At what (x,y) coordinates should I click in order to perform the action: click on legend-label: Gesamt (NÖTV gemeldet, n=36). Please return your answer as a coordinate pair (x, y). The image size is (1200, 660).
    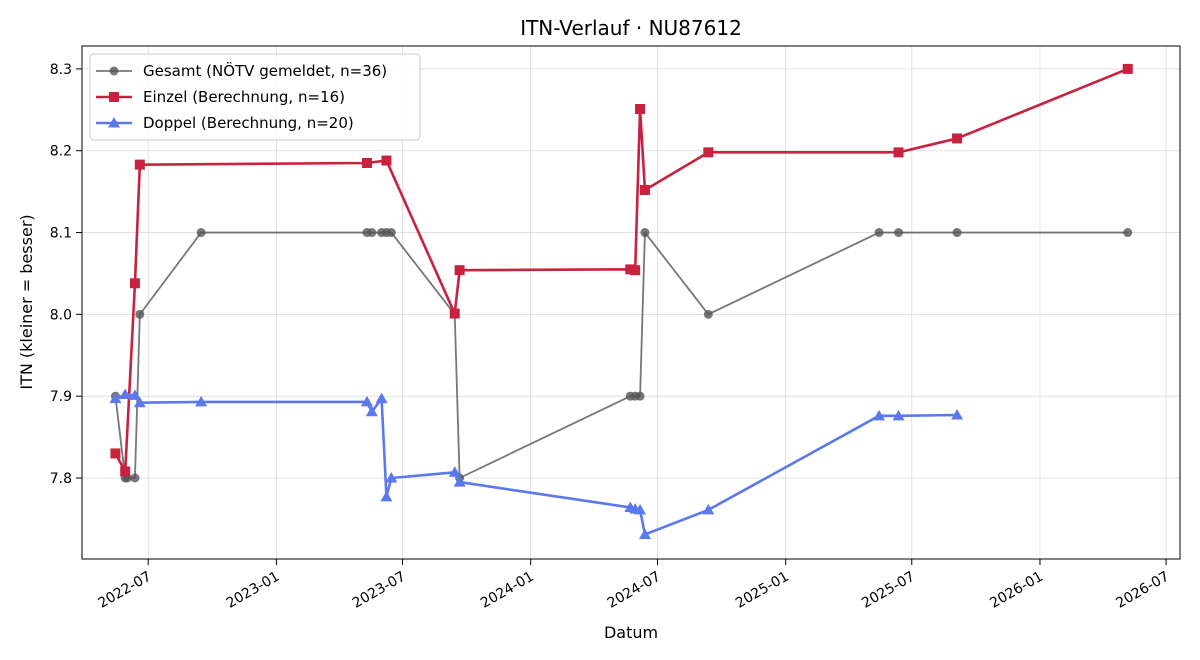
    Looking at the image, I should click on (265, 70).